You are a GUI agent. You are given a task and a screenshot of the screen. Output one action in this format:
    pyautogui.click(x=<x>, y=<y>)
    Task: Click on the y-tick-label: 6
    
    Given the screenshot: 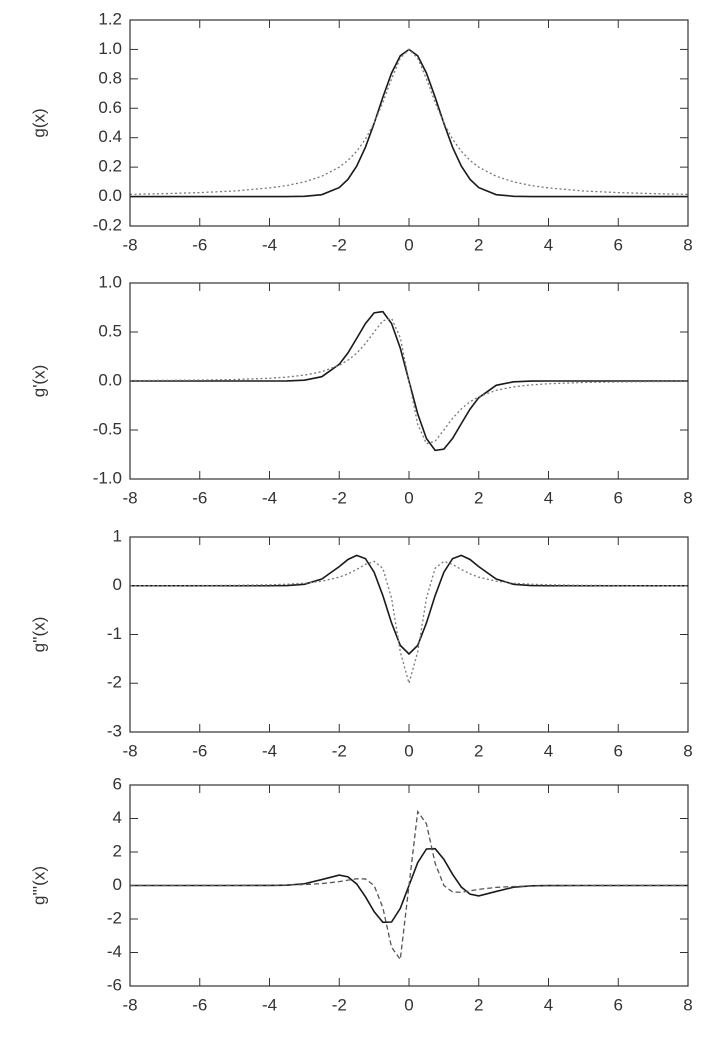 What is the action you would take?
    pyautogui.click(x=117, y=783)
    